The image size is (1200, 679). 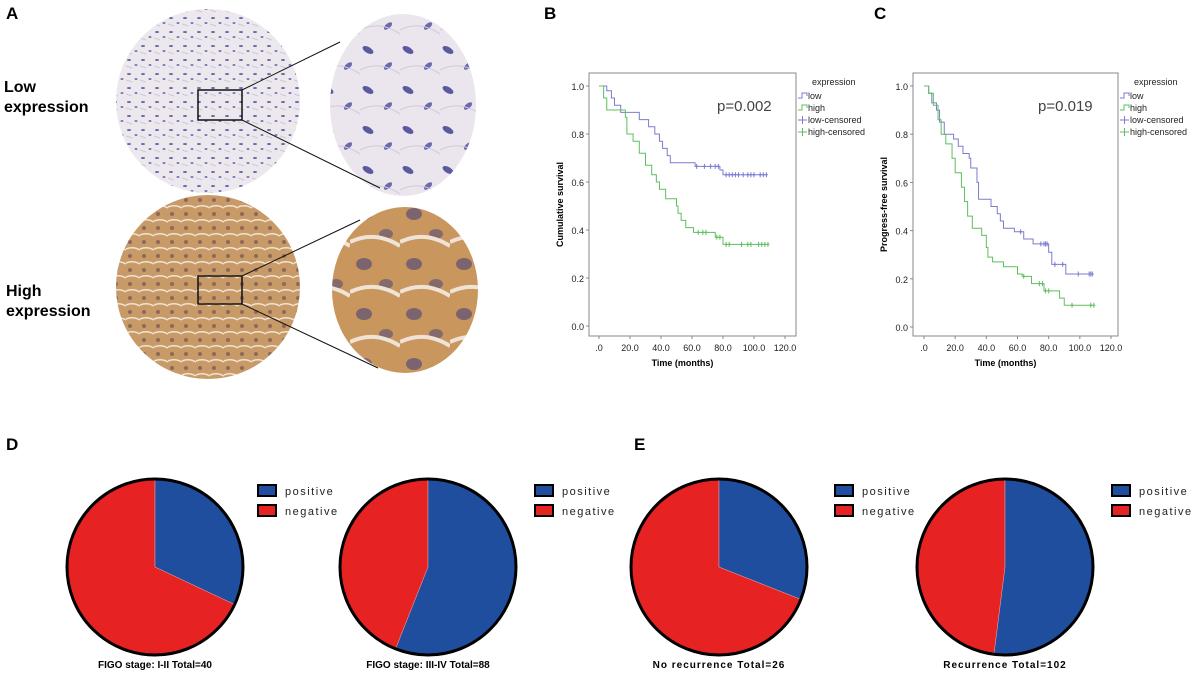 What do you see at coordinates (661, 348) in the screenshot?
I see `x-tick-label: 40.0` at bounding box center [661, 348].